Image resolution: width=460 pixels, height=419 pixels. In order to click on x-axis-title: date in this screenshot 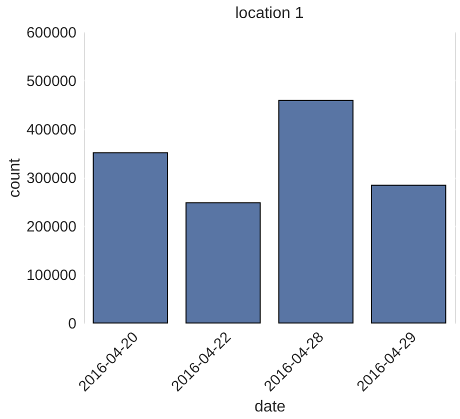, I will do `click(270, 407)`.